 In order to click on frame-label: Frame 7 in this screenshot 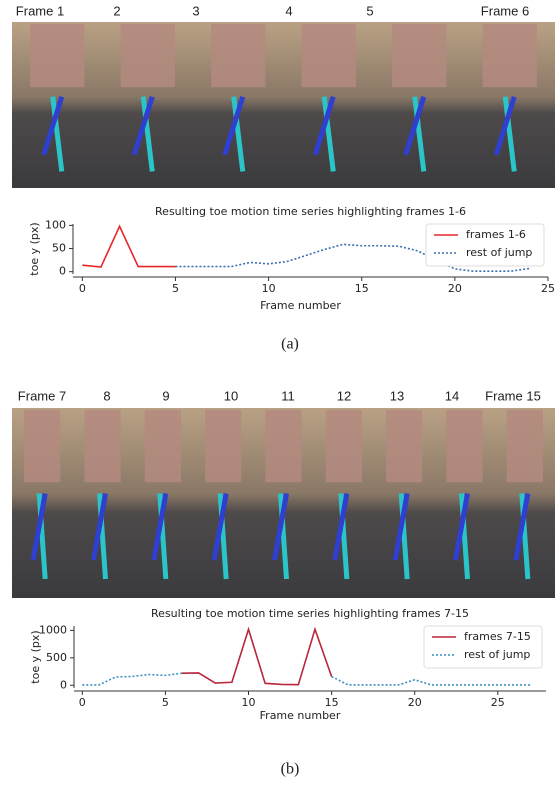, I will do `click(42, 395)`.